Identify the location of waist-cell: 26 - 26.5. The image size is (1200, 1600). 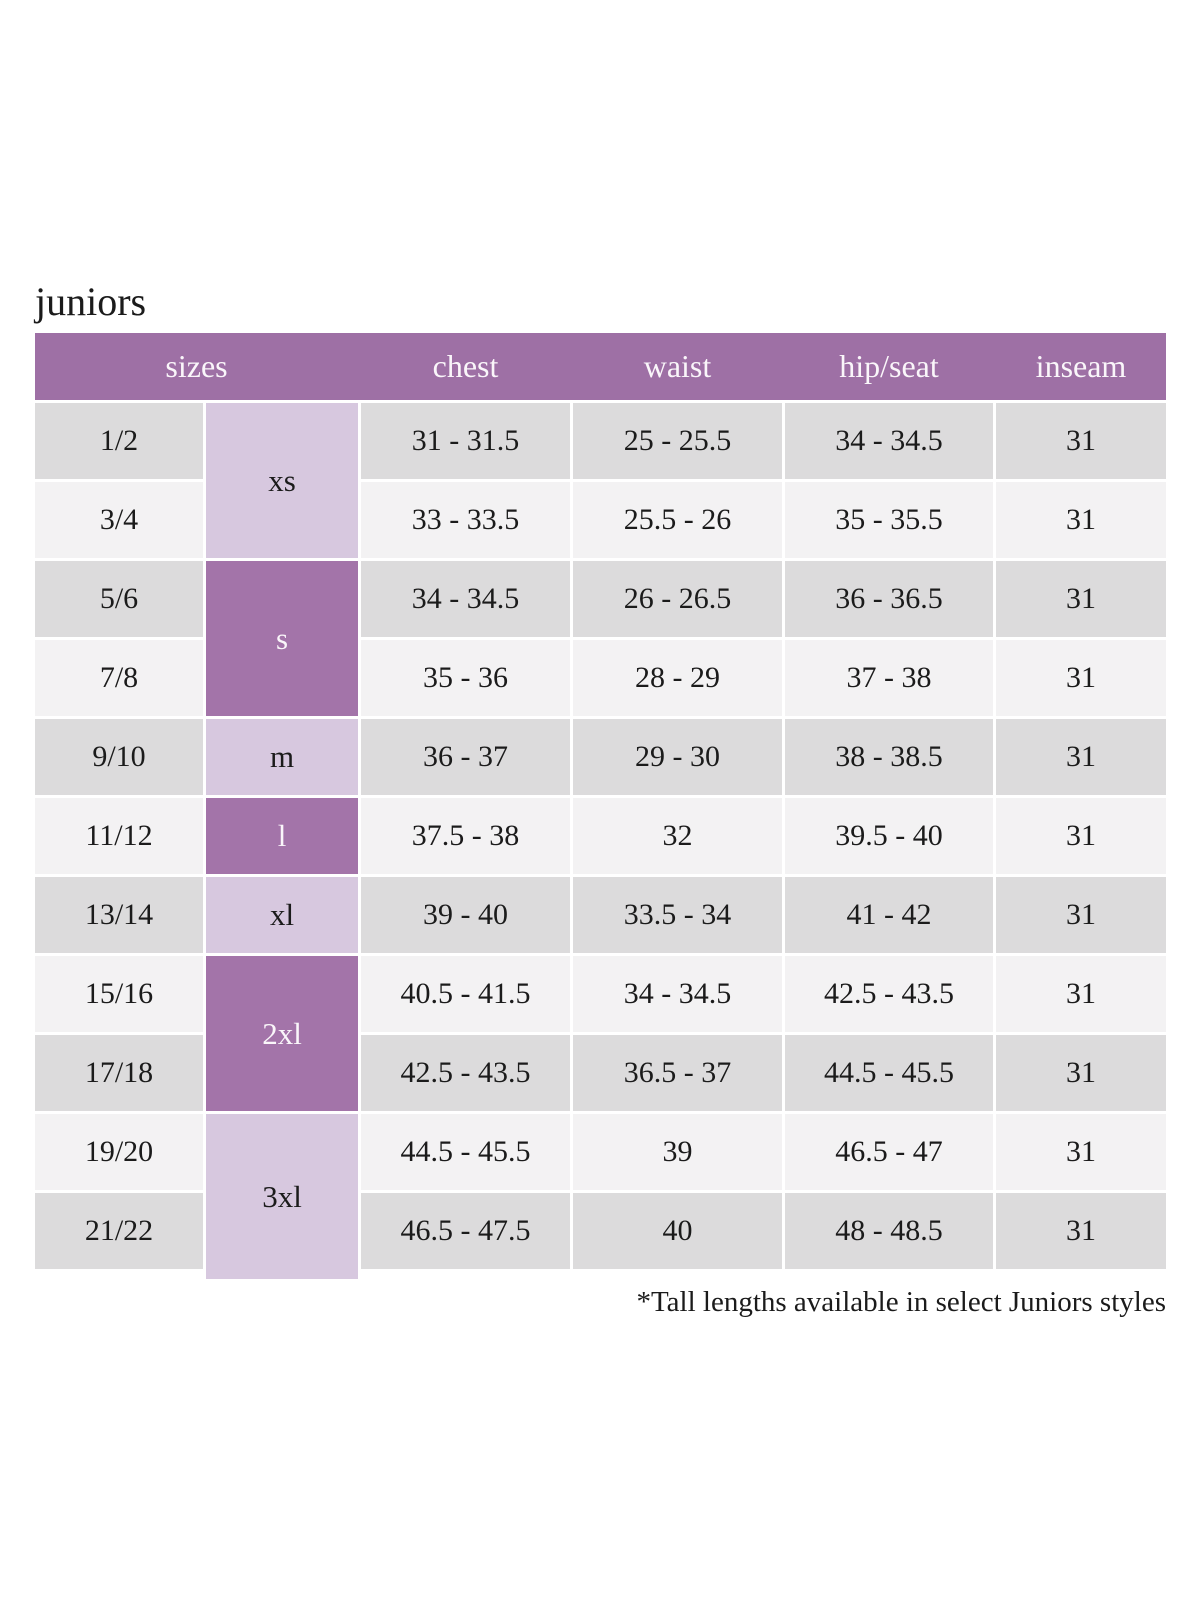
(677, 599).